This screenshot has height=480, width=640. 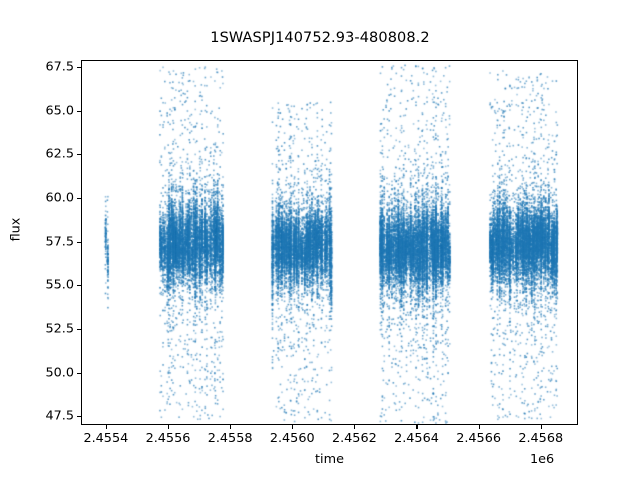 I want to click on x-axis-tick-marks, so click(x=329, y=427).